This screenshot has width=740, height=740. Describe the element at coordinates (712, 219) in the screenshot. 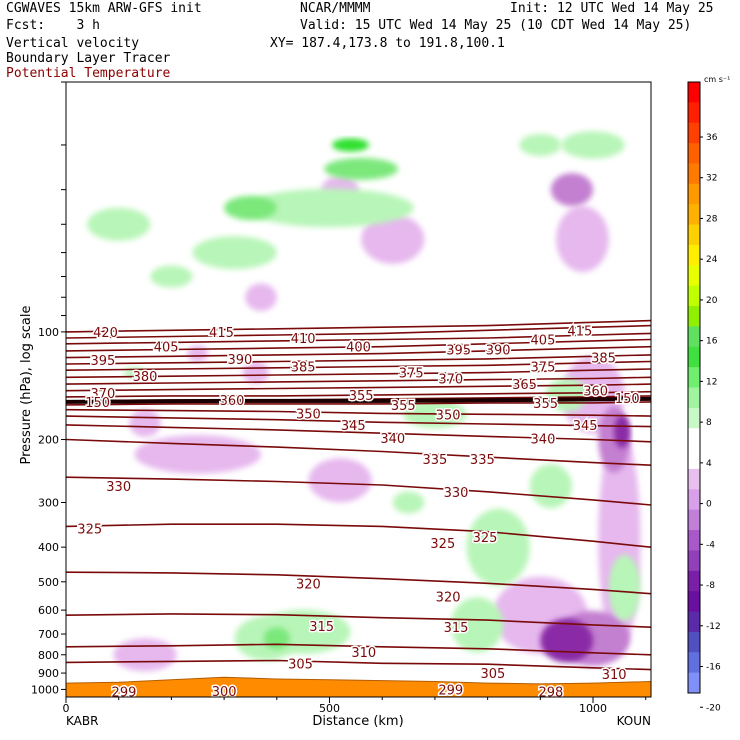

I see `colorbar-label: 28` at that location.